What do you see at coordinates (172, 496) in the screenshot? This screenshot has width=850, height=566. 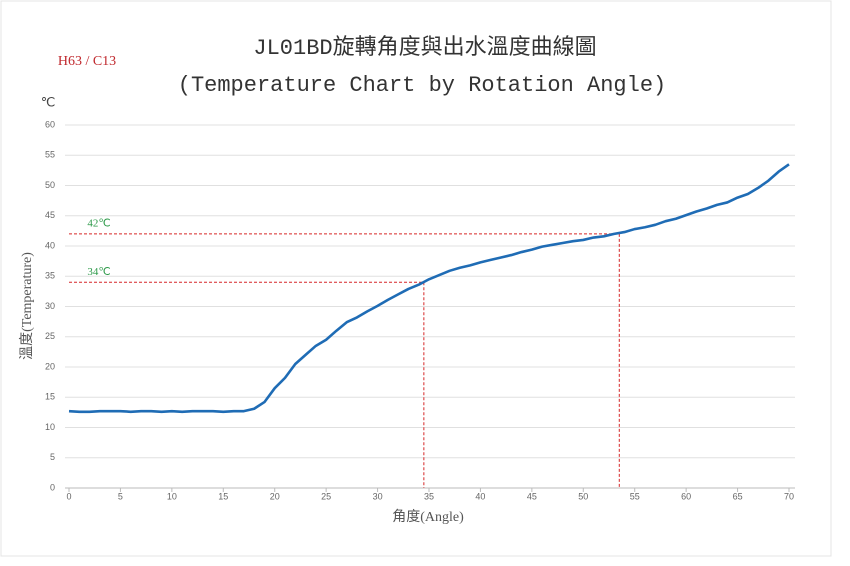 I see `x-tick-label: 10` at bounding box center [172, 496].